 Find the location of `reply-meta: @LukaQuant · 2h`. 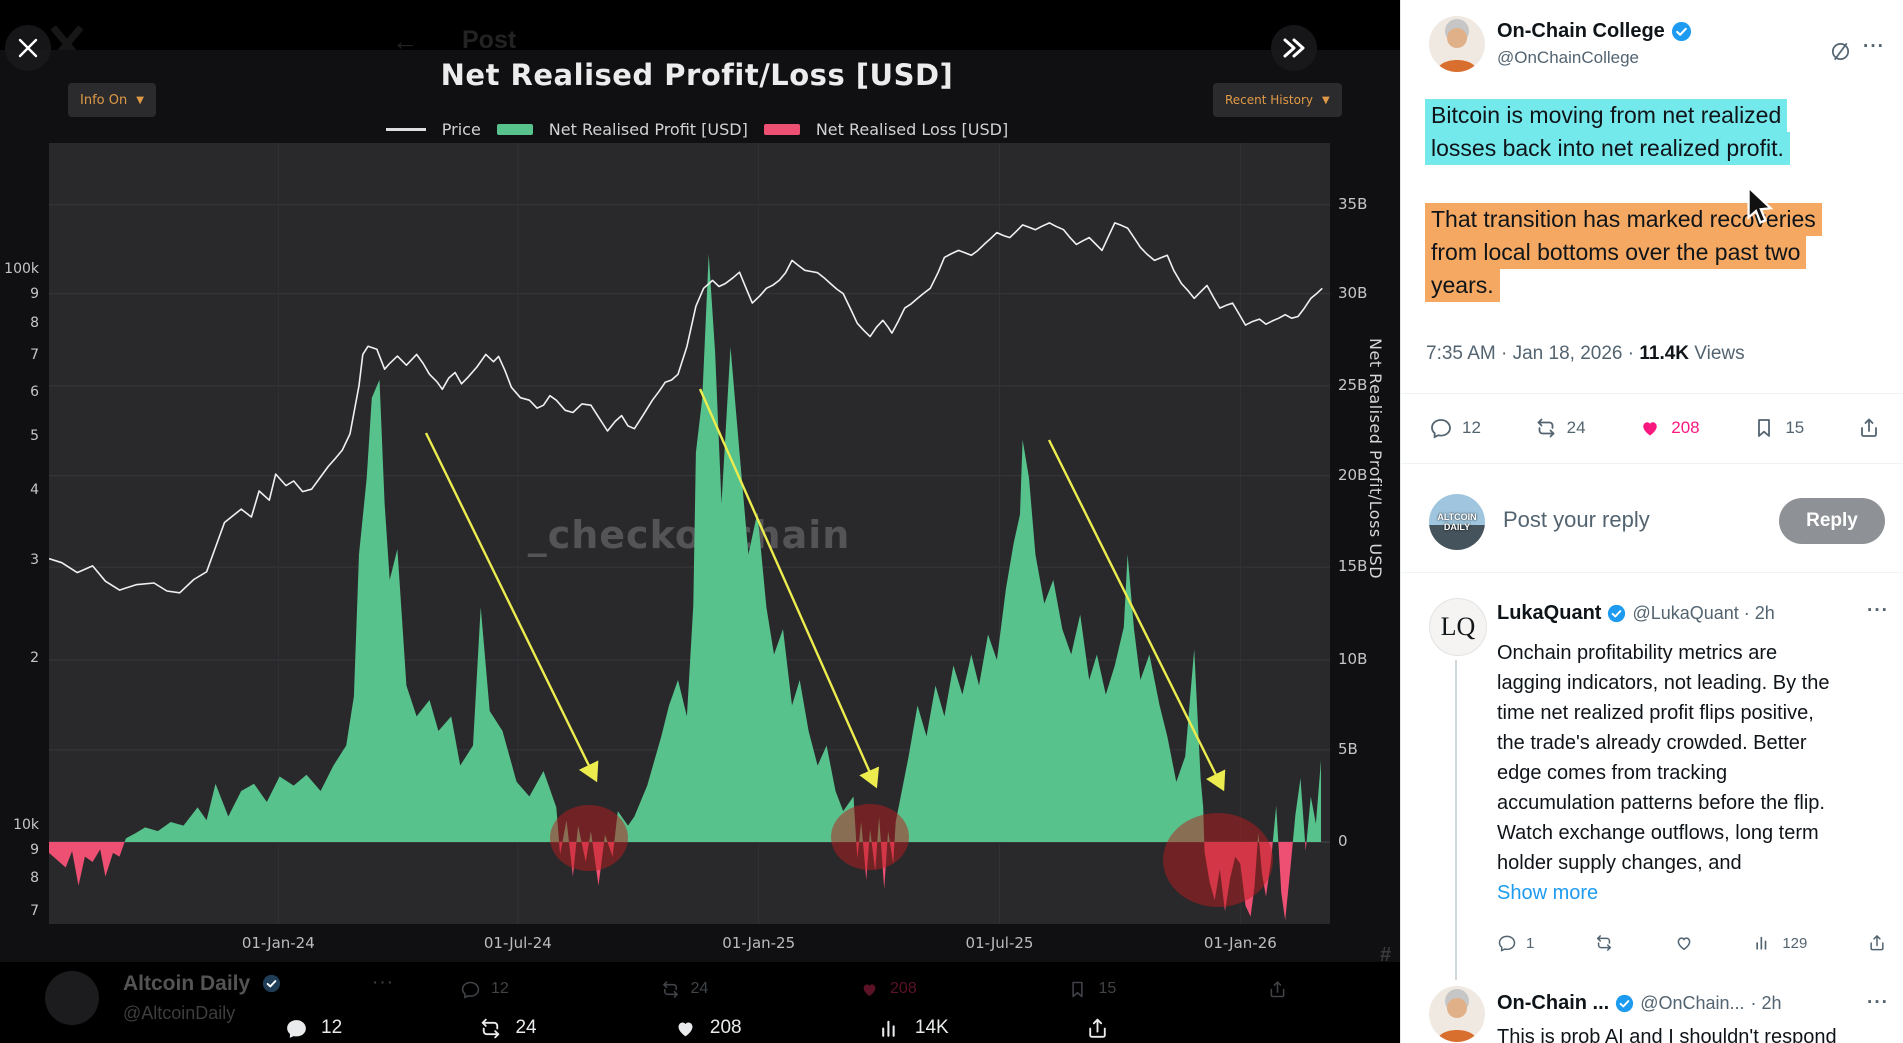

reply-meta: @LukaQuant · 2h is located at coordinates (1703, 613).